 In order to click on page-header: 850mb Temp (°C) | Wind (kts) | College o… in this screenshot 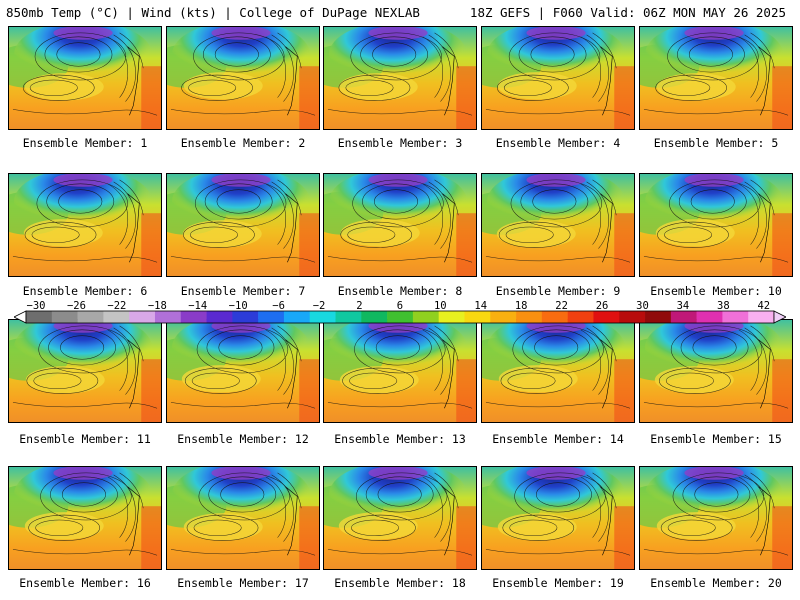, I will do `click(400, 11)`.